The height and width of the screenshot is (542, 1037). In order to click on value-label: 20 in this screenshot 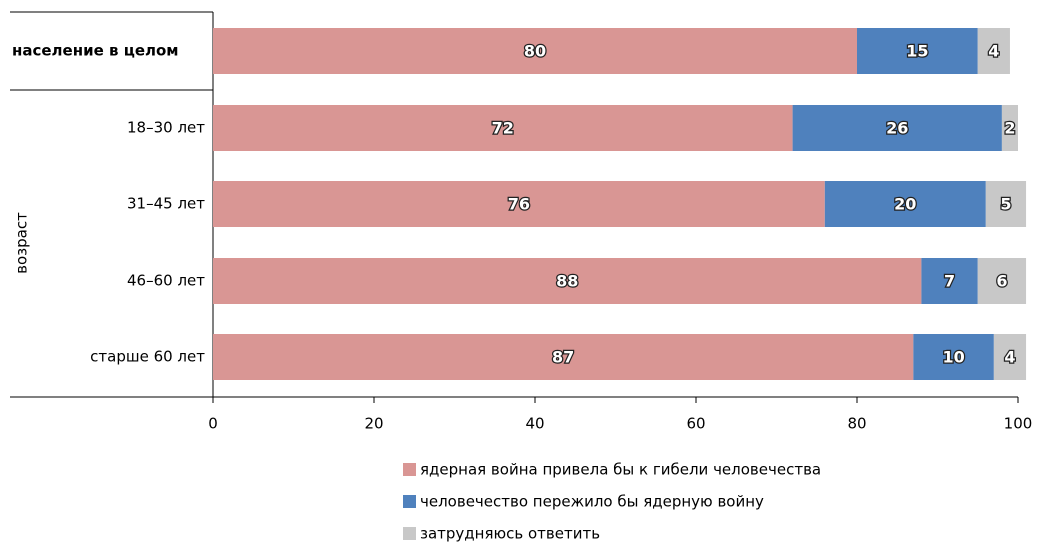, I will do `click(905, 204)`.